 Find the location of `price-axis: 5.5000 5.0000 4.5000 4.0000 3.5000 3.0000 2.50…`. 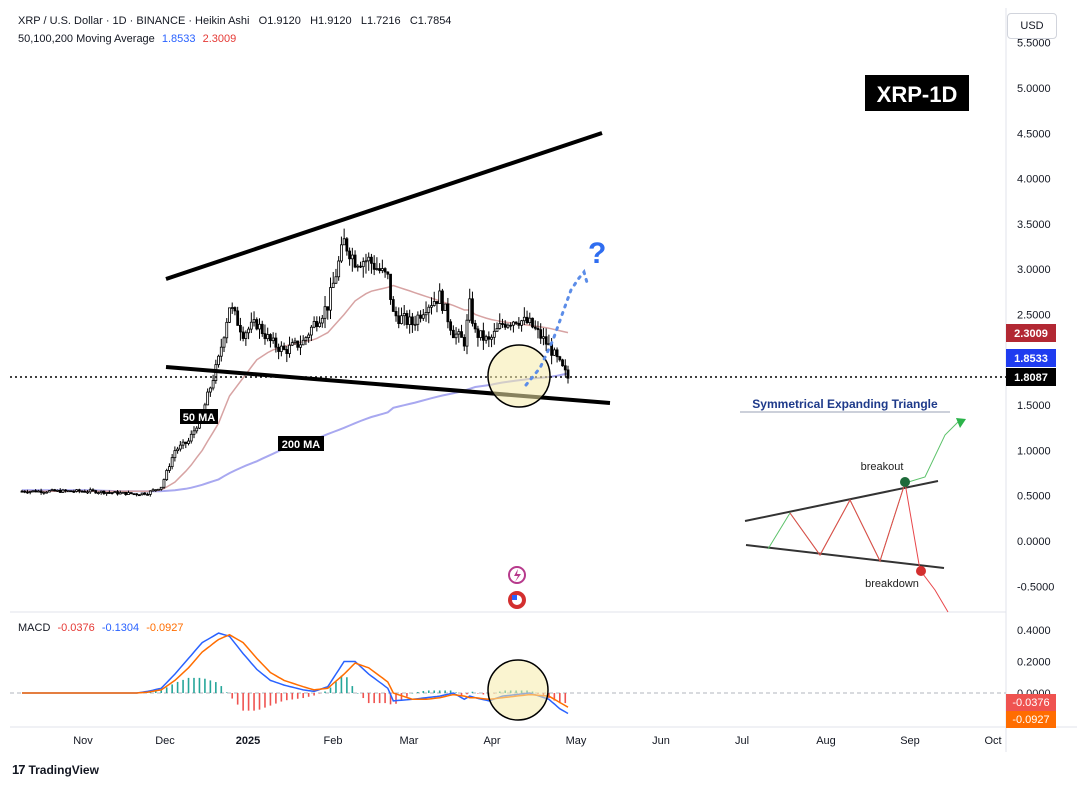

price-axis: 5.5000 5.0000 4.5000 4.0000 3.5000 3.0000 2.50… is located at coordinates (1035, 316).